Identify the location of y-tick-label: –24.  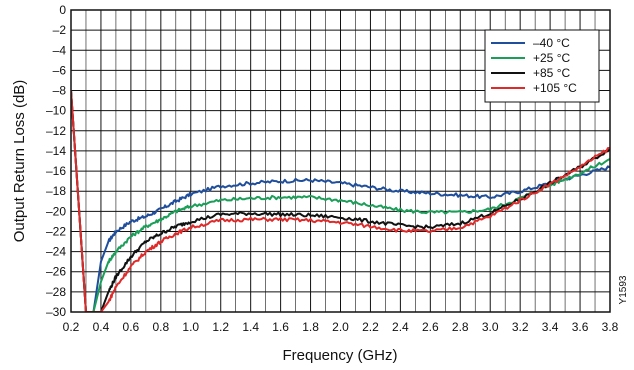
(56, 252).